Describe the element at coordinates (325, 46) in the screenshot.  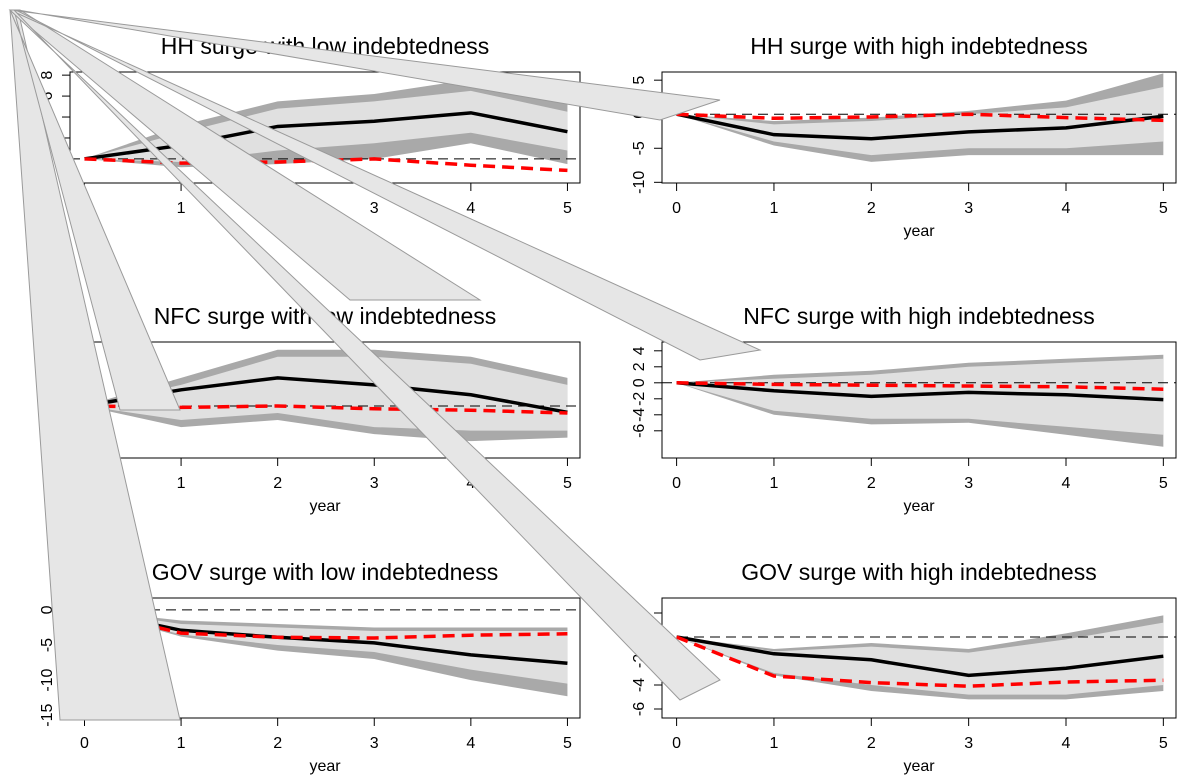
I see `panel-title: HH surge with low indebtedness` at that location.